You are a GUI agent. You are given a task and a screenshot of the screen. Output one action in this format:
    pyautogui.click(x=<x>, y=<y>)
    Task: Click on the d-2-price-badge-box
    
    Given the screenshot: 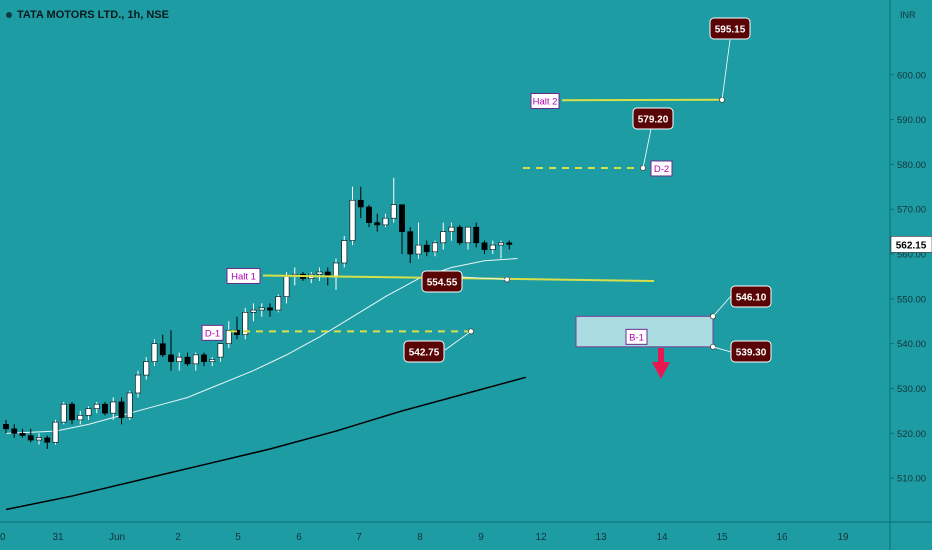 What is the action you would take?
    pyautogui.click(x=653, y=118)
    